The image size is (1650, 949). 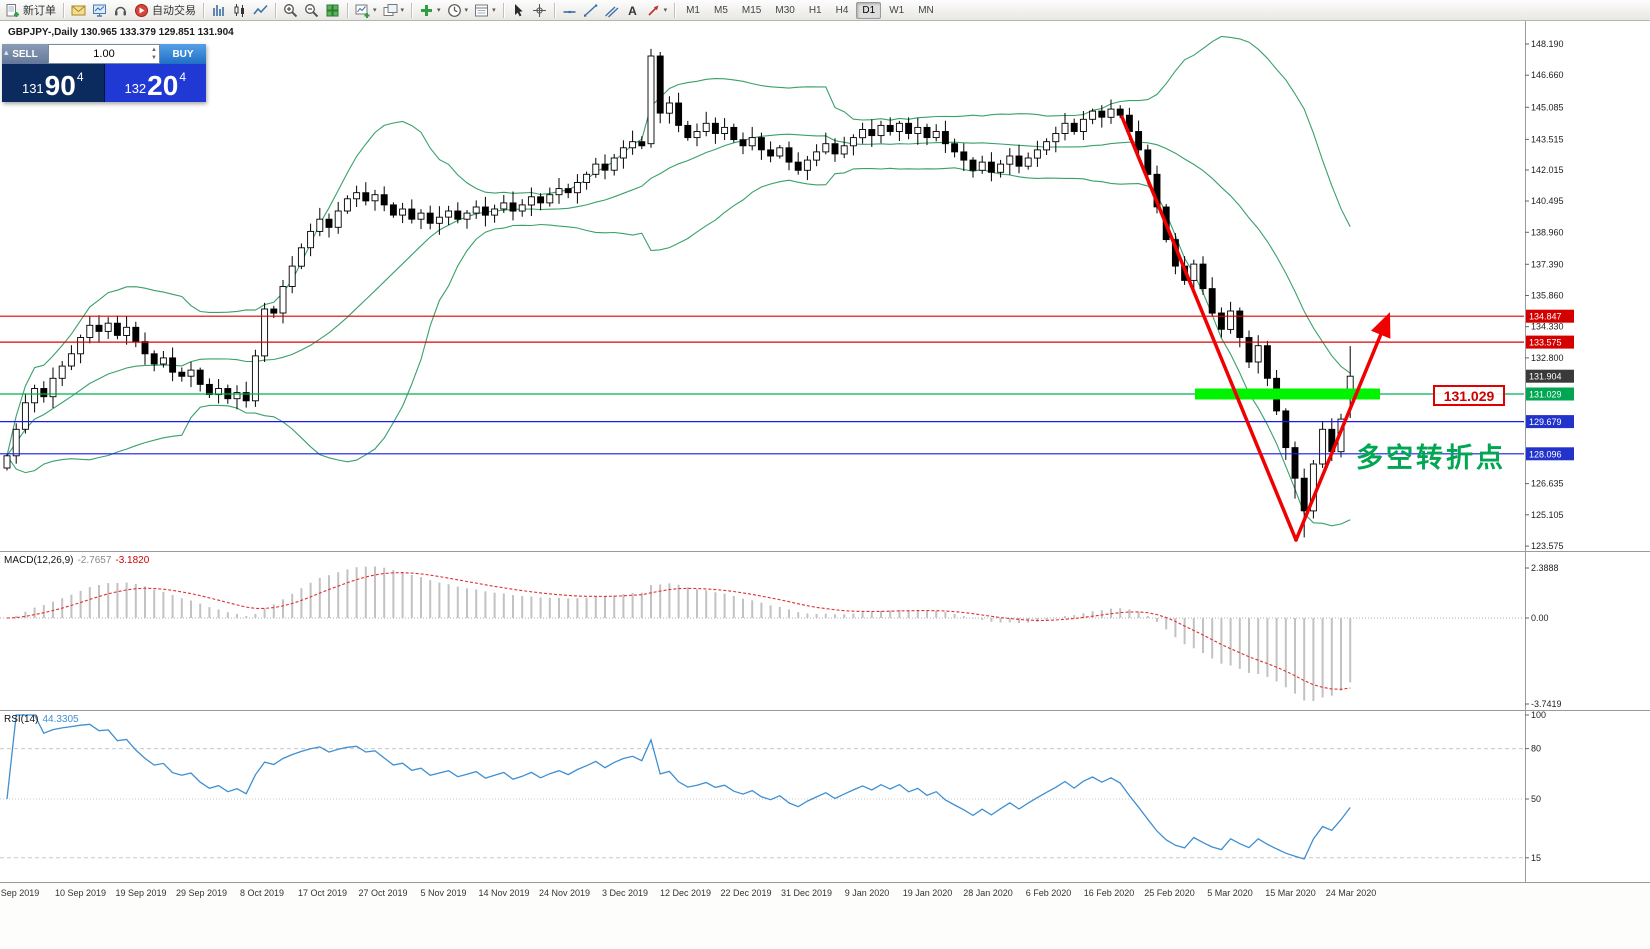 What do you see at coordinates (25, 54) in the screenshot?
I see `sell-button: SELL` at bounding box center [25, 54].